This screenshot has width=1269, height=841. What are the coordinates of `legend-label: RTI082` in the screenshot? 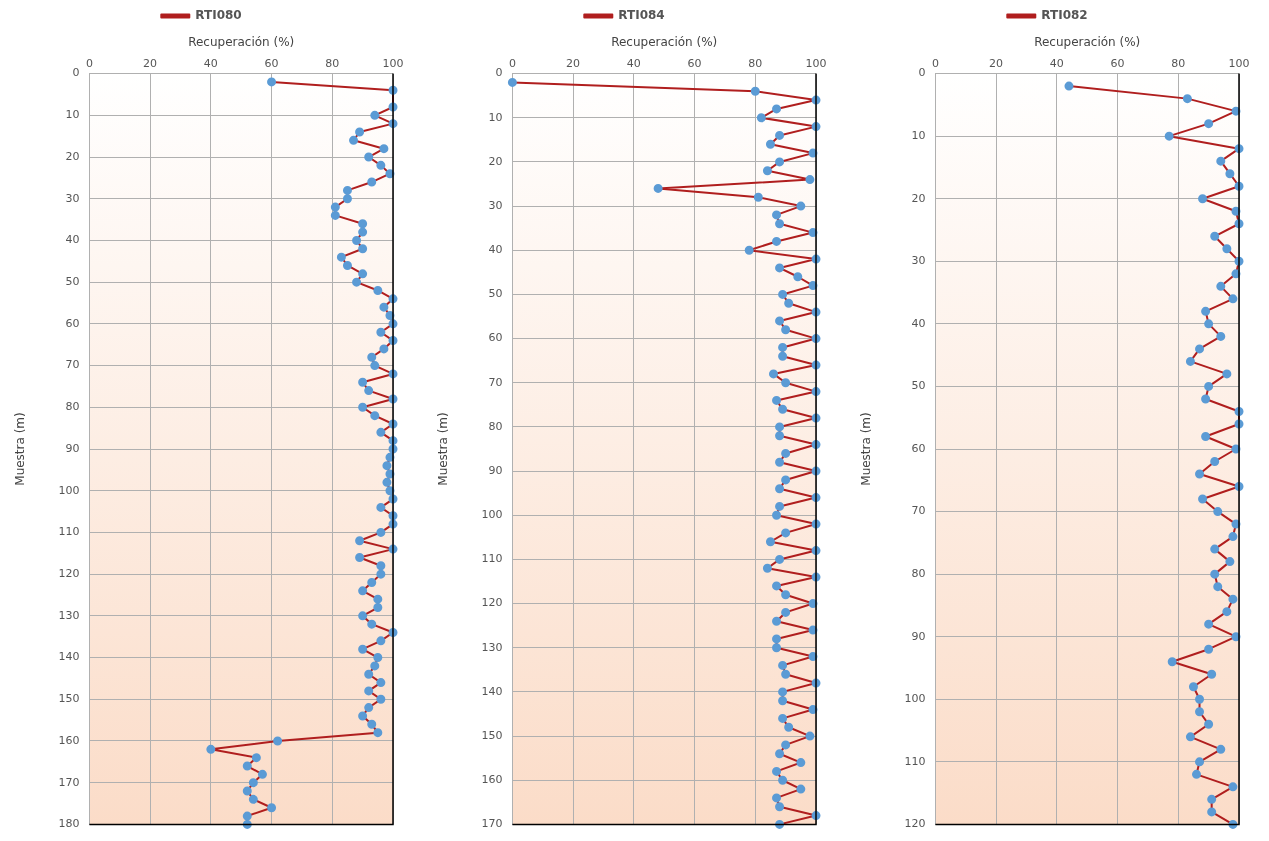 It's located at (1064, 15).